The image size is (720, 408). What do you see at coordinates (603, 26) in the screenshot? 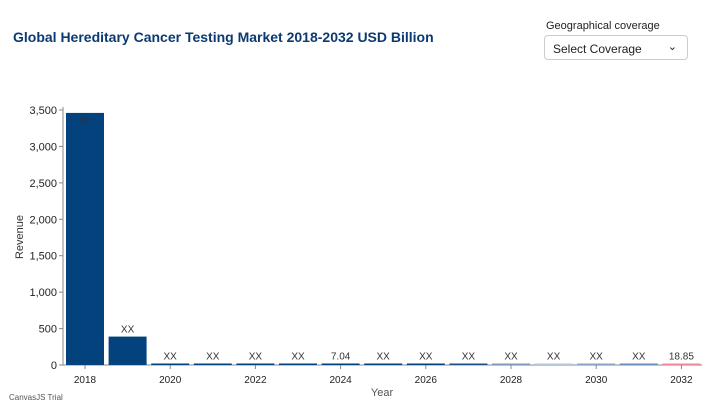
I see `geographical-coverage-label: Geographical coverage` at bounding box center [603, 26].